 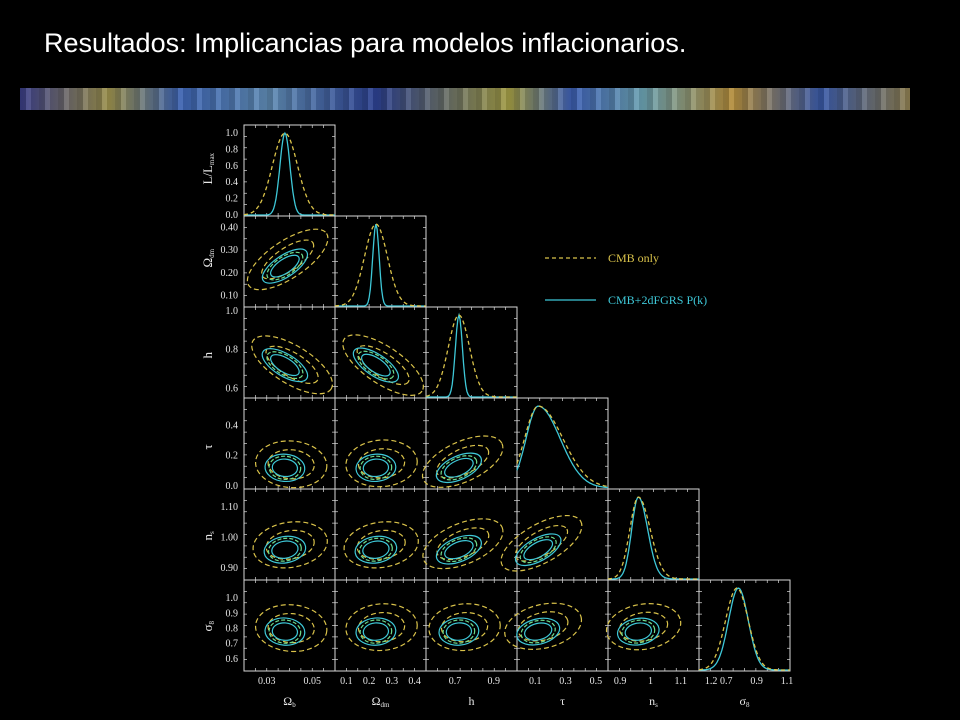 I want to click on xtick-label: 1, so click(x=650, y=681).